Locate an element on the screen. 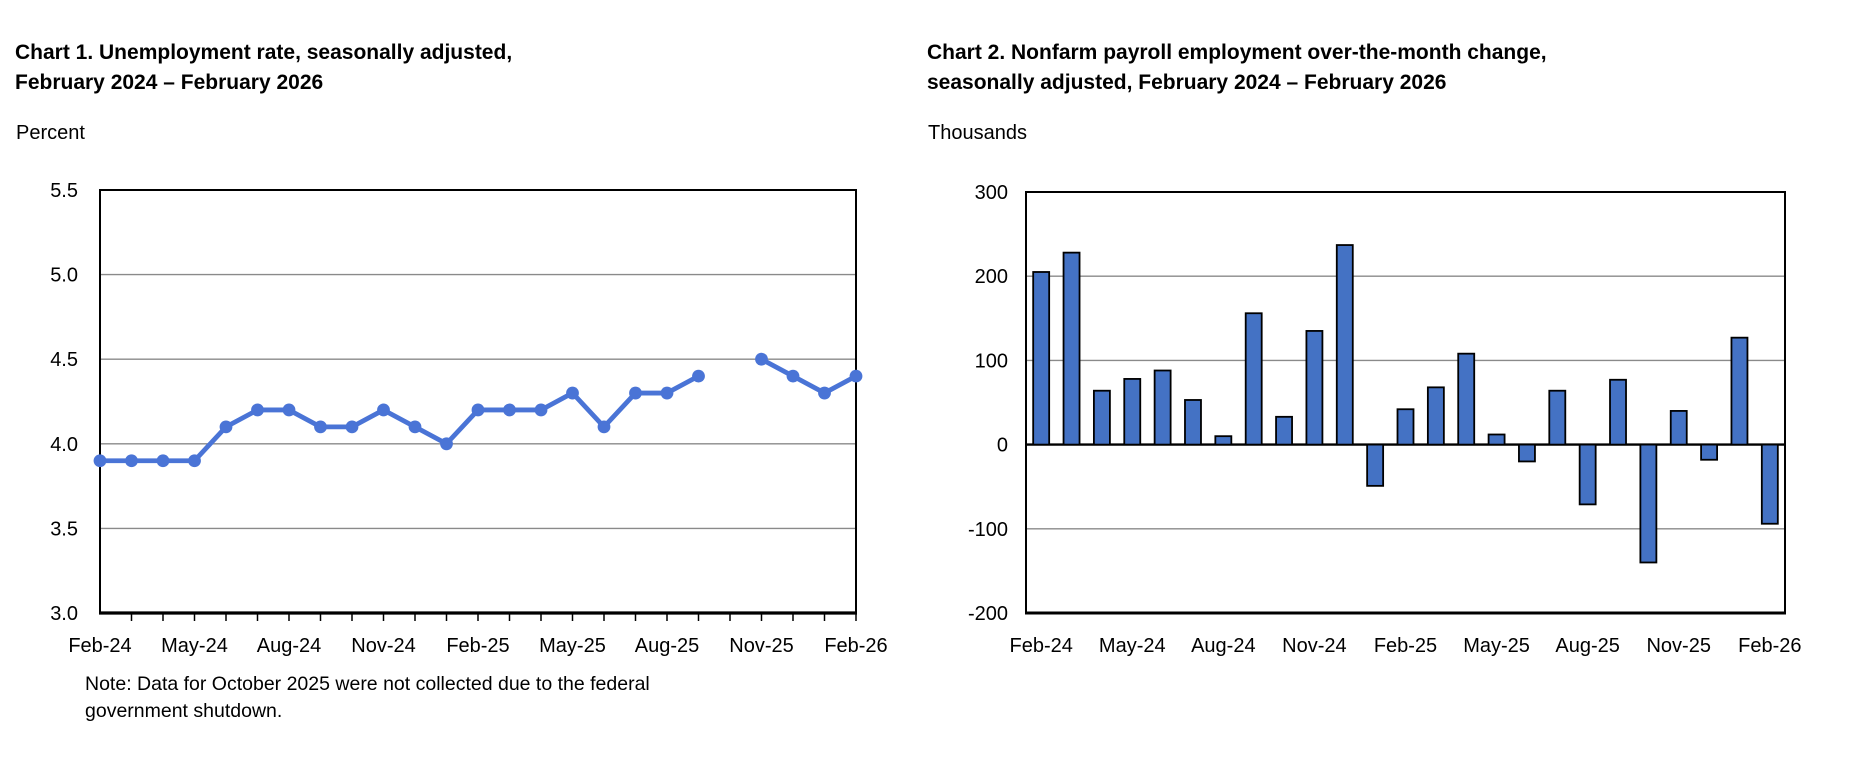 This screenshot has width=1867, height=761. svg-text: 0 is located at coordinates (1002, 446).